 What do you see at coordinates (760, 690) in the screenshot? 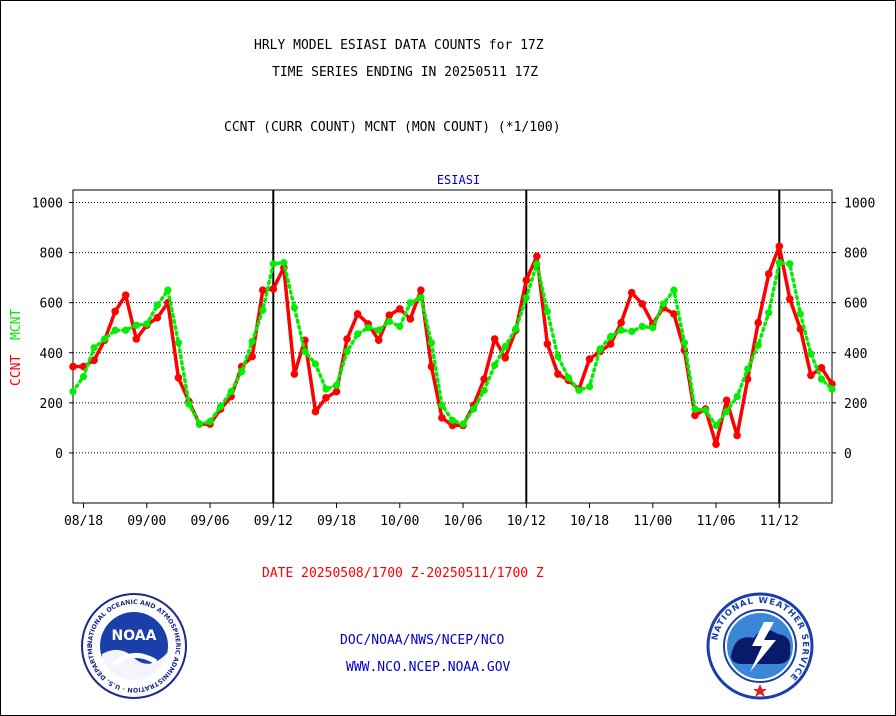
I see `star-icon` at bounding box center [760, 690].